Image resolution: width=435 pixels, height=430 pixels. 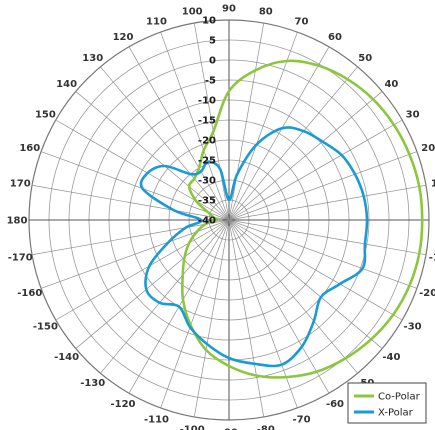 I want to click on angle-tick-label: 50, so click(x=365, y=58).